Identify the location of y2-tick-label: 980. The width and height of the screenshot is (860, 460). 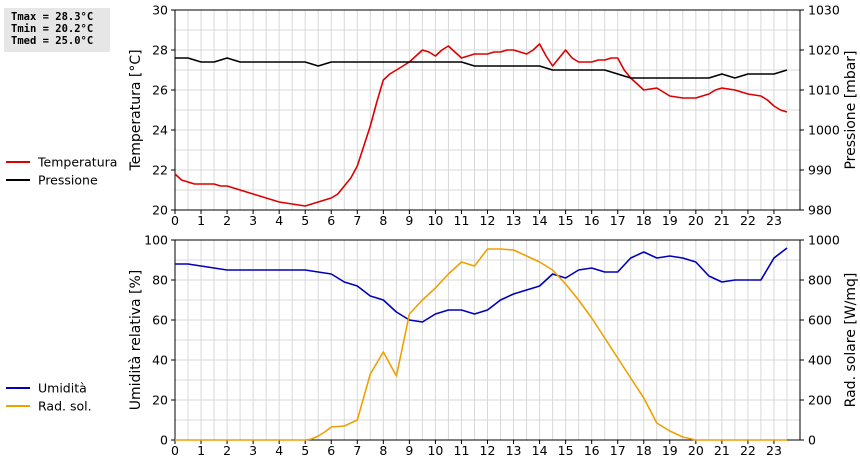
(820, 210).